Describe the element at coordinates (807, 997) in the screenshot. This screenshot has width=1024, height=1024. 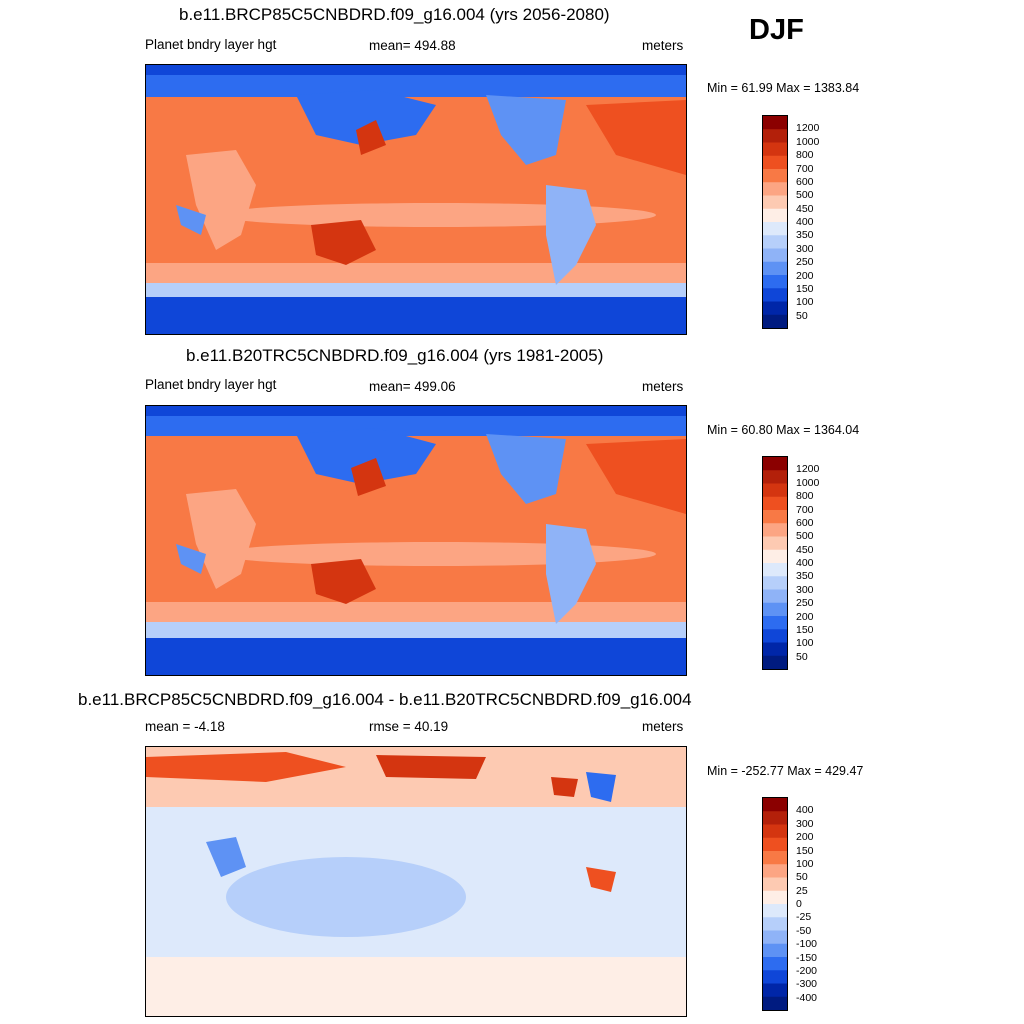
I see `colorbar-tick-label: -400` at that location.